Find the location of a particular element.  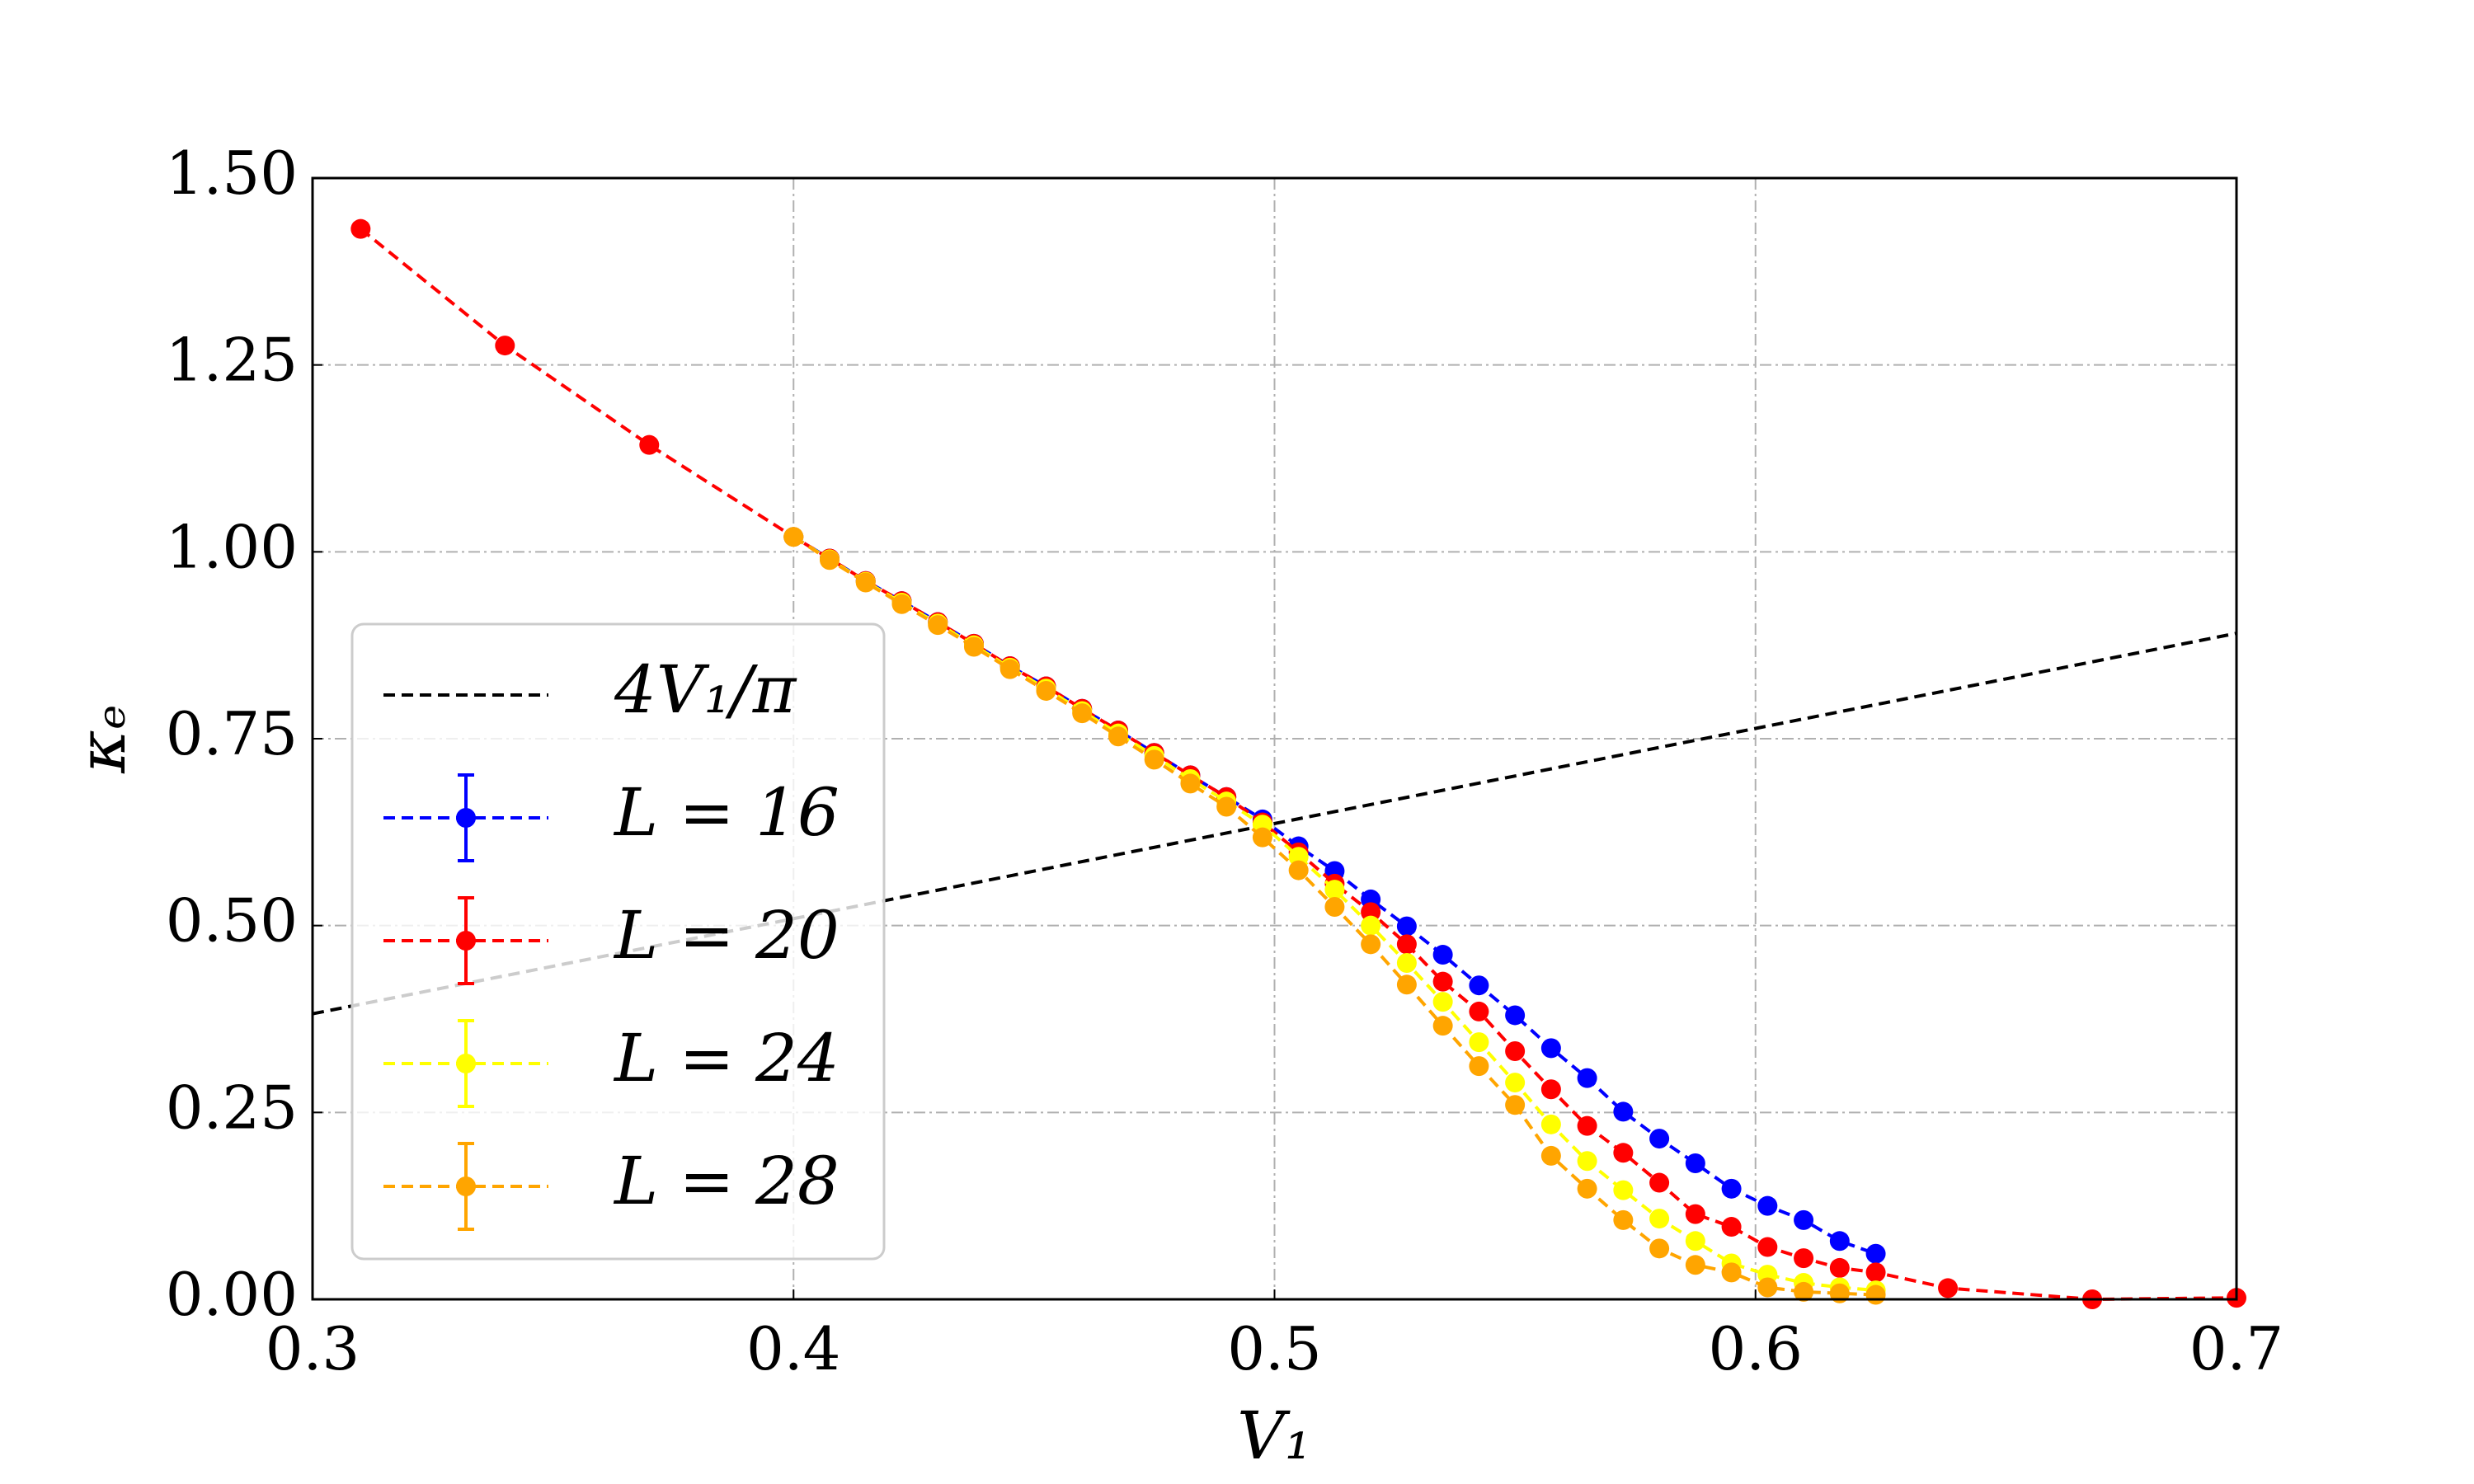

legend-box is located at coordinates (618, 942).